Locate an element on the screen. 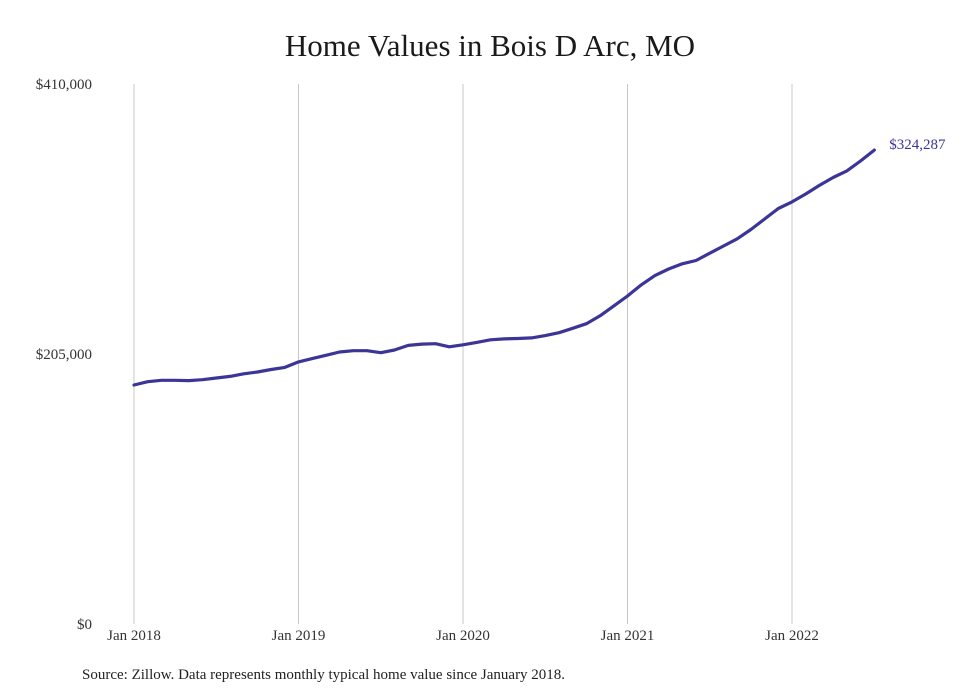  x-tick-label: Jan 2021 is located at coordinates (628, 636).